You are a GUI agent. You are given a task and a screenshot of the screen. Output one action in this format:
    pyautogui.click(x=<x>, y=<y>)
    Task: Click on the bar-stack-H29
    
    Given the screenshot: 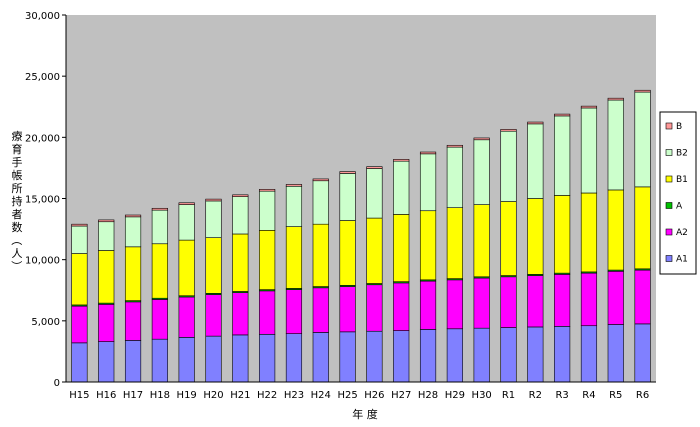 What is the action you would take?
    pyautogui.click(x=454, y=263)
    